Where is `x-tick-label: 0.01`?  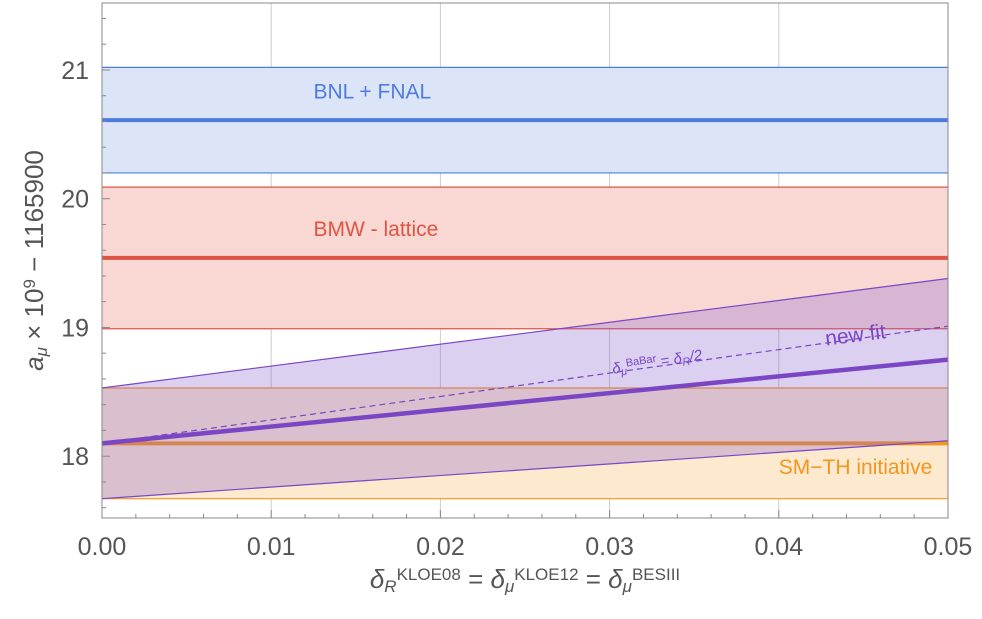 x-tick-label: 0.01 is located at coordinates (271, 547).